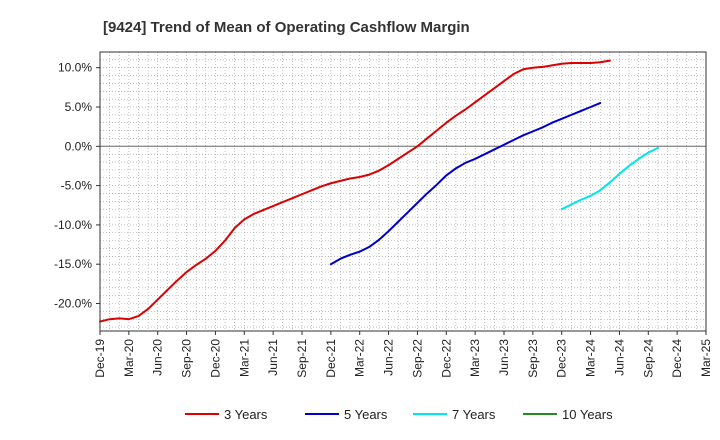 Image resolution: width=720 pixels, height=440 pixels. I want to click on legend-label: 5 Years, so click(366, 414).